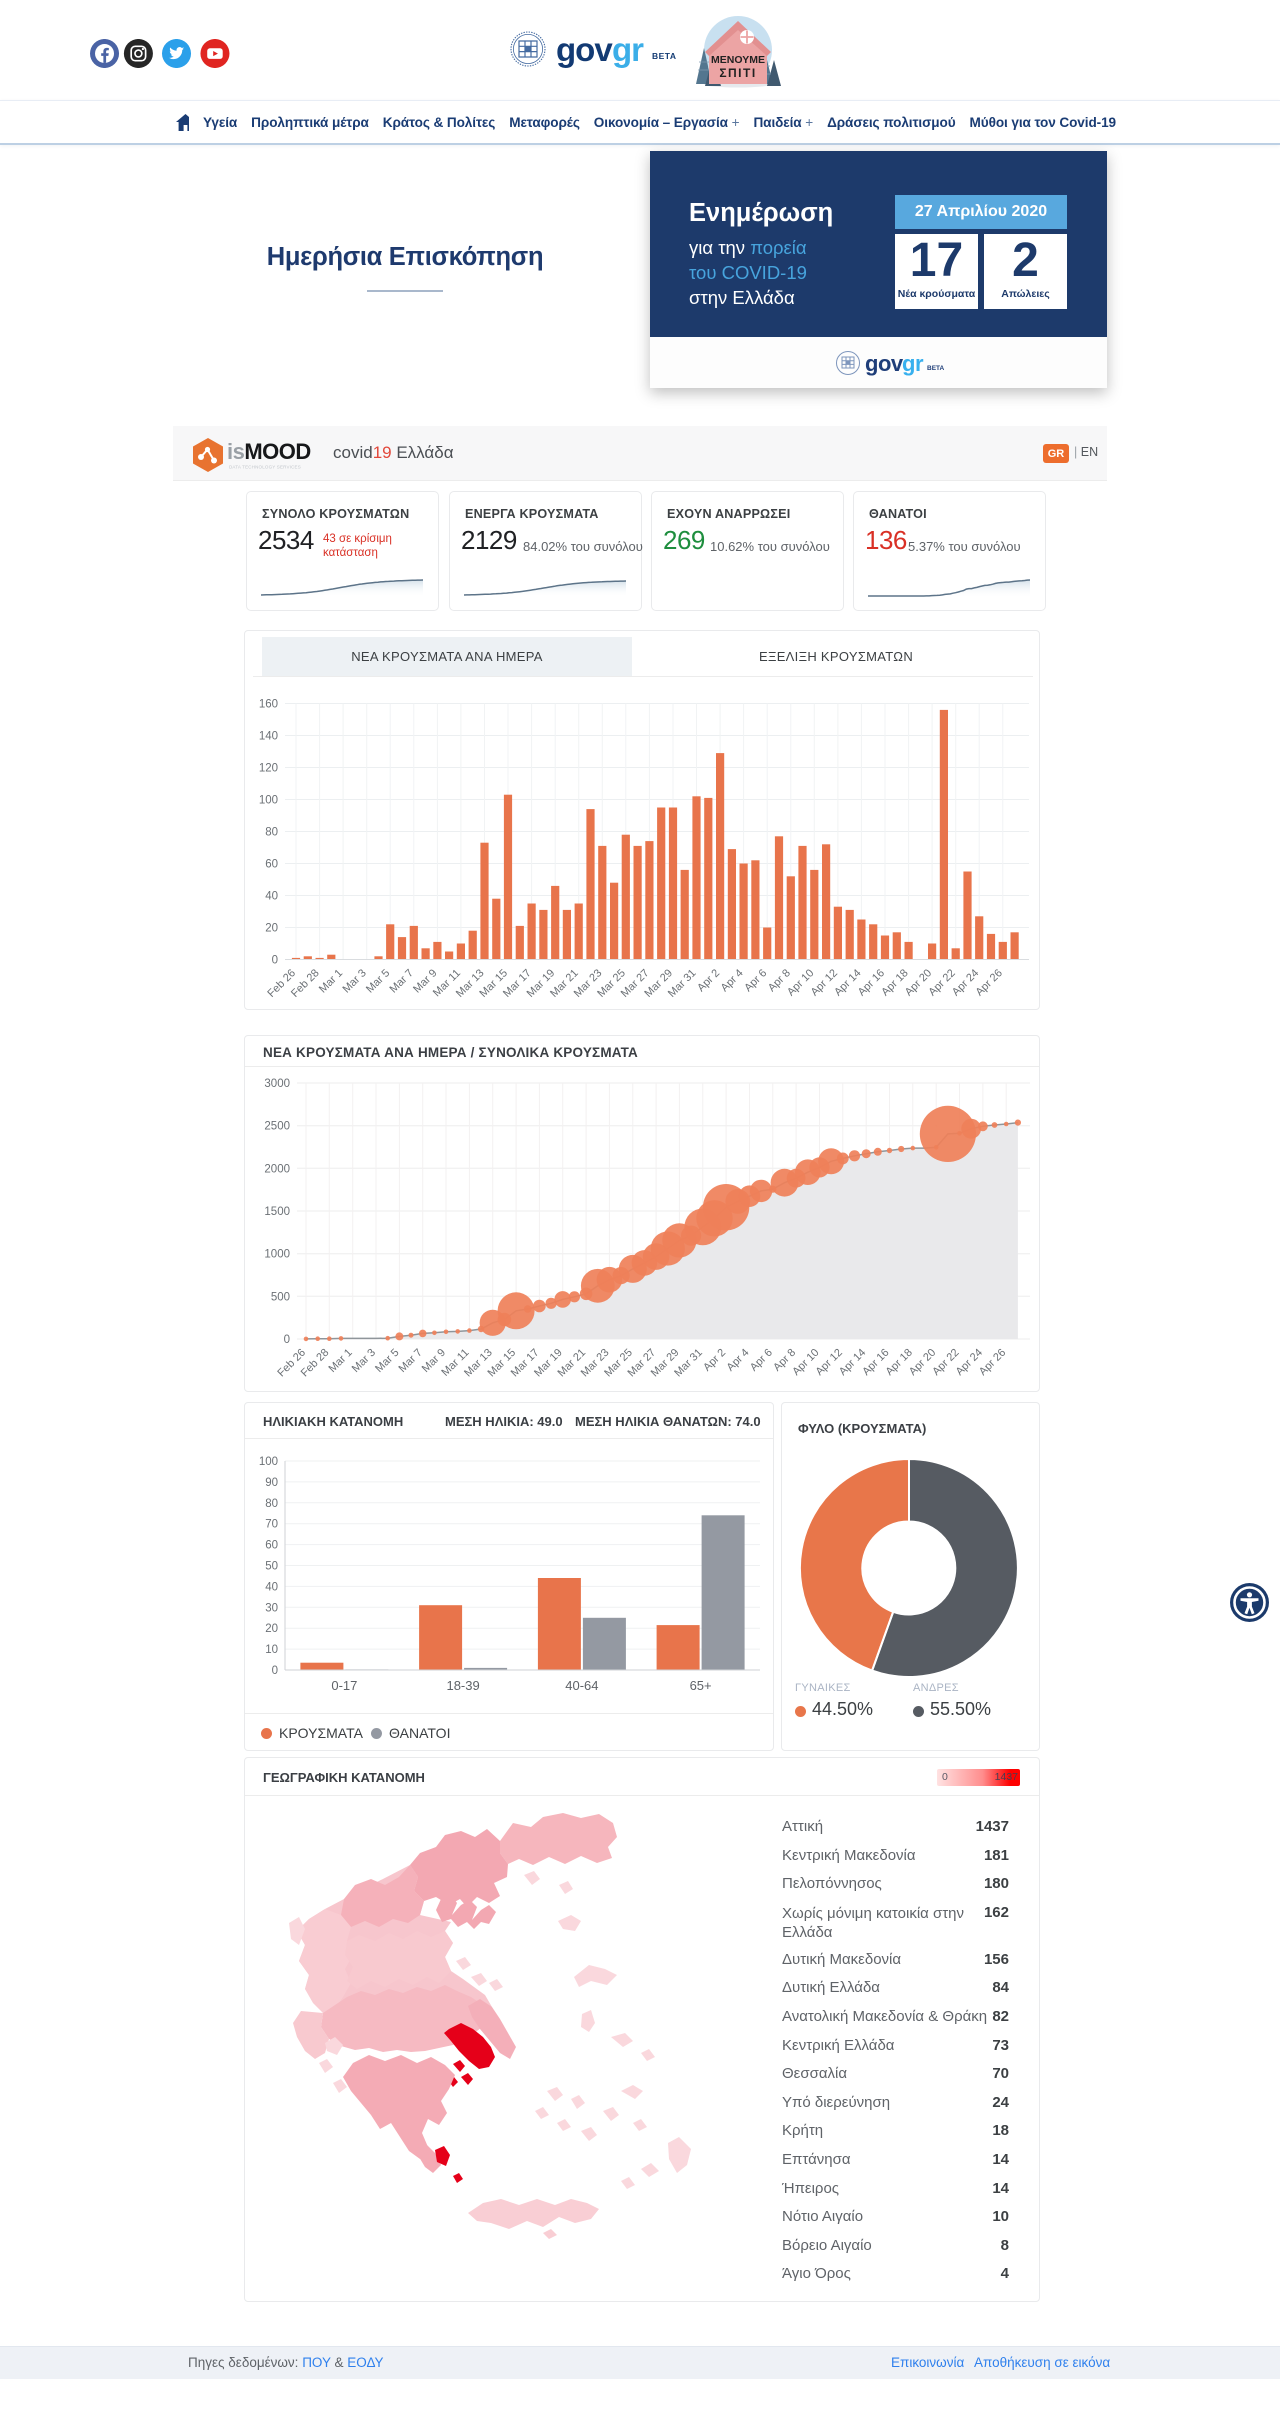  Describe the element at coordinates (277, 1127) in the screenshot. I see `svg-text: 2500` at that location.